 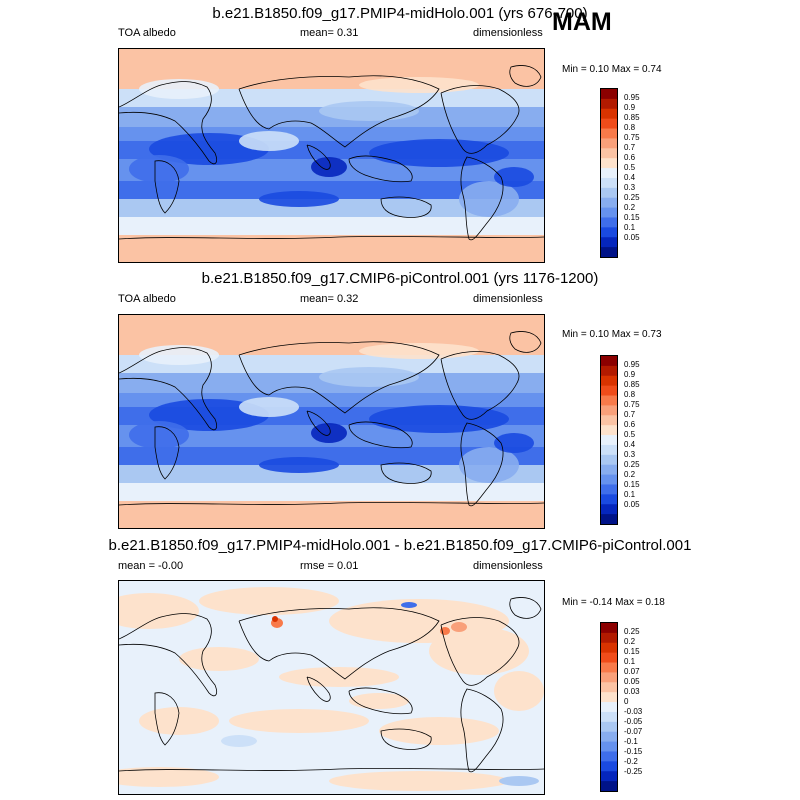 I want to click on colorbar-tick-label: 0.75, so click(x=632, y=404).